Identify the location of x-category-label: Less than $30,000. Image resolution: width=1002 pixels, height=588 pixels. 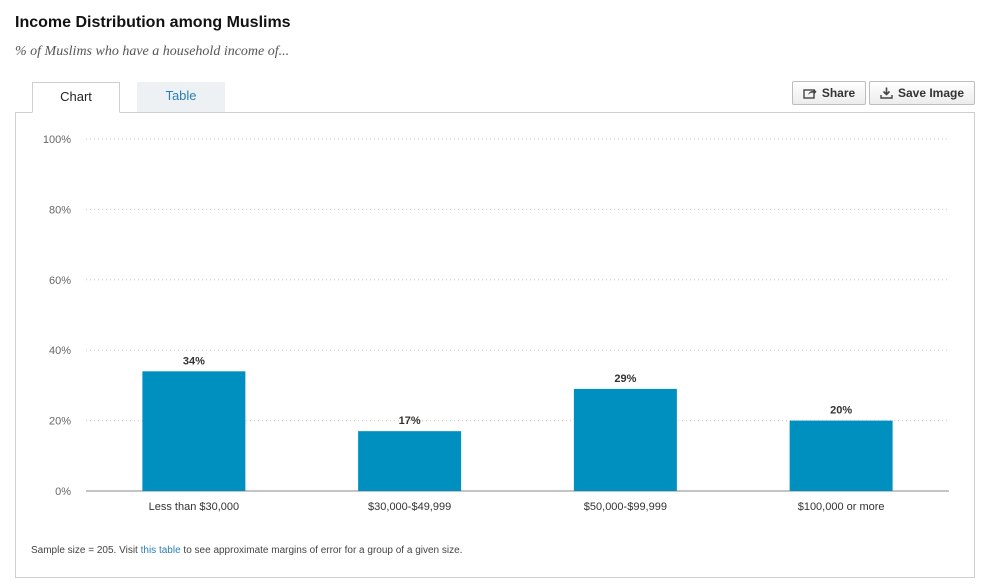
(194, 507).